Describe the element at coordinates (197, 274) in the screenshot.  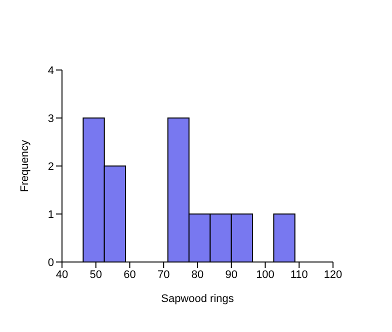
I see `x-tick-label: 80` at that location.